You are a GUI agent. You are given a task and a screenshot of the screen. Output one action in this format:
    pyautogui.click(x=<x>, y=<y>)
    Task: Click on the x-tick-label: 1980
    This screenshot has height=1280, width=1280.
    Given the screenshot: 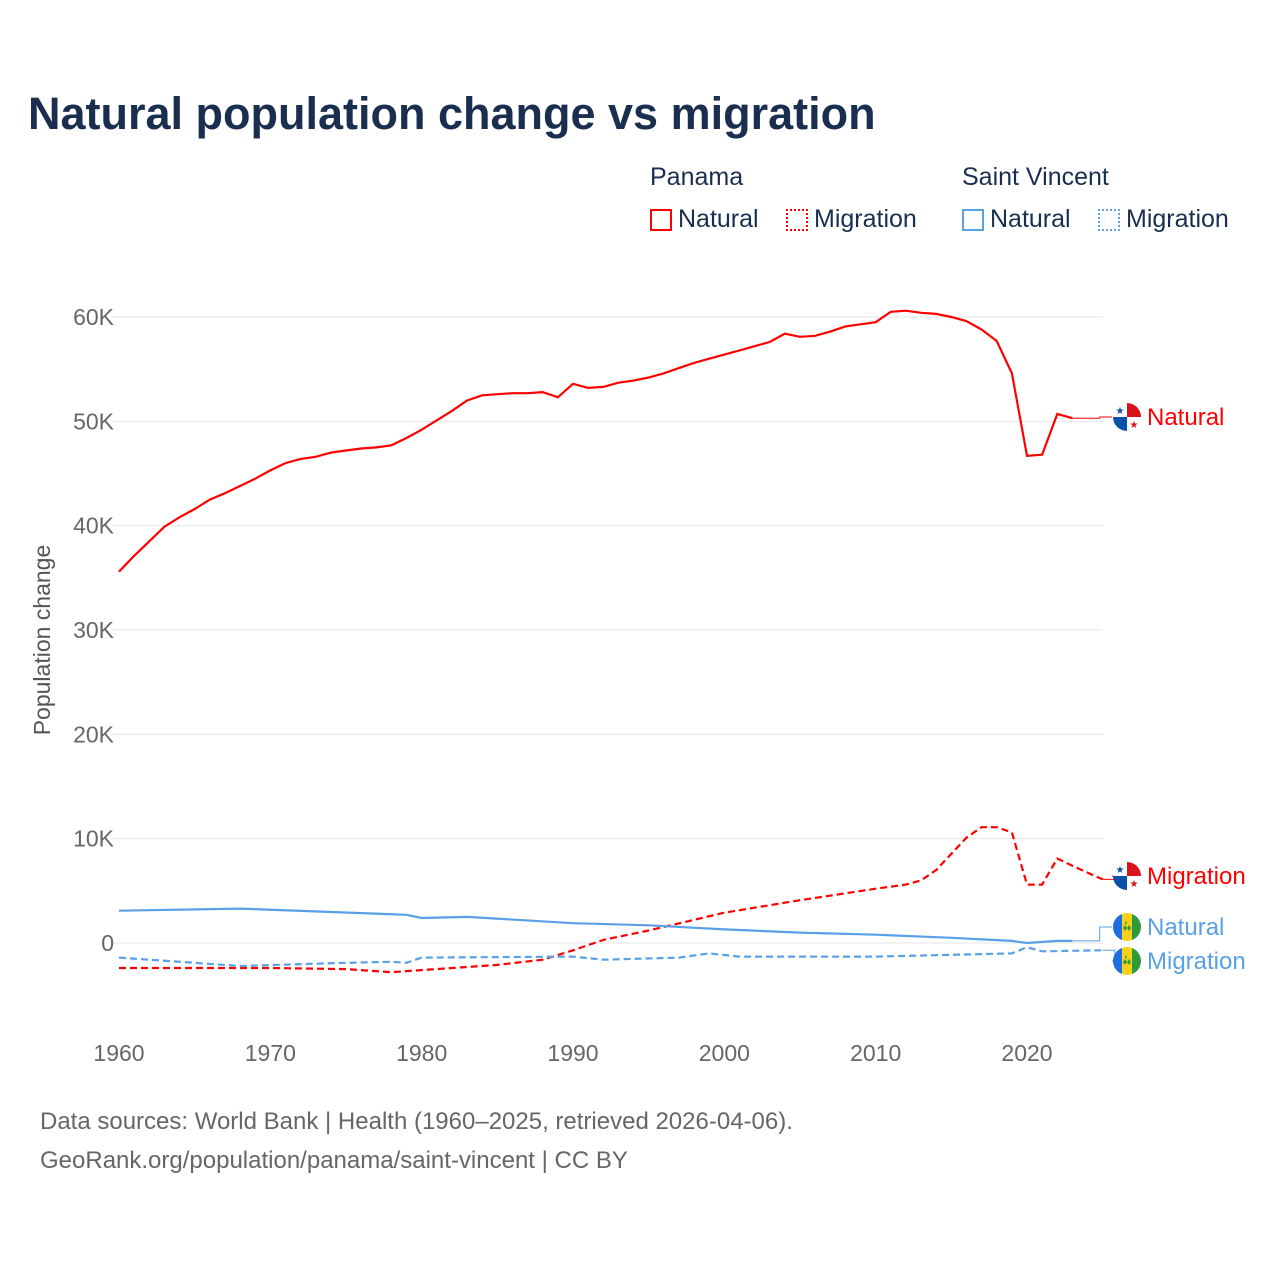 What is the action you would take?
    pyautogui.click(x=421, y=1053)
    